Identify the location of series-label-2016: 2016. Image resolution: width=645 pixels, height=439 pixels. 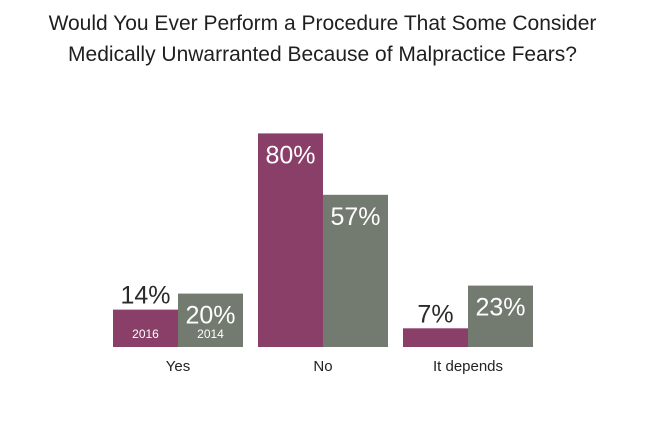
(145, 334).